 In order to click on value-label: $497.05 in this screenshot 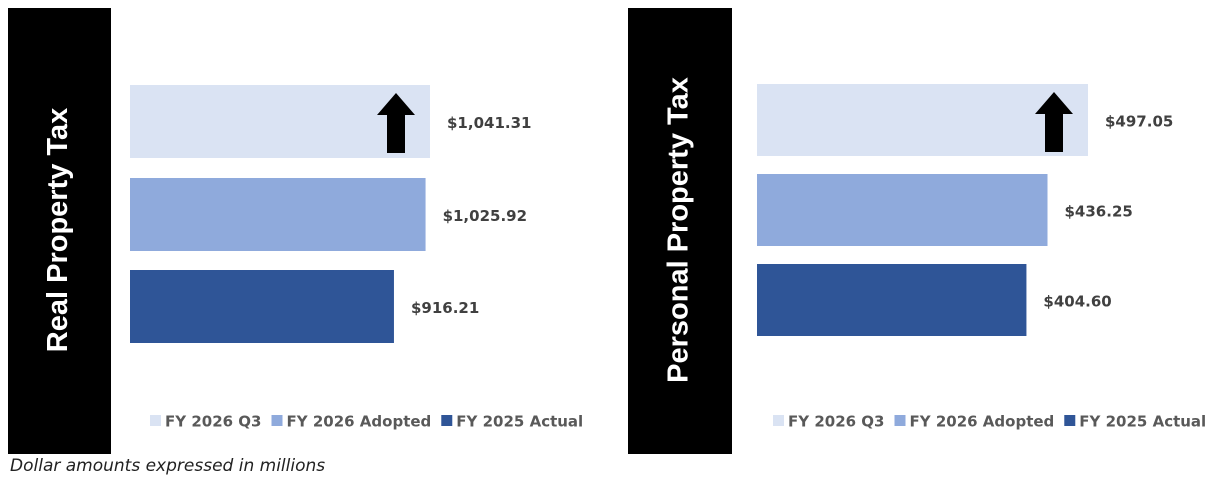, I will do `click(1139, 122)`.